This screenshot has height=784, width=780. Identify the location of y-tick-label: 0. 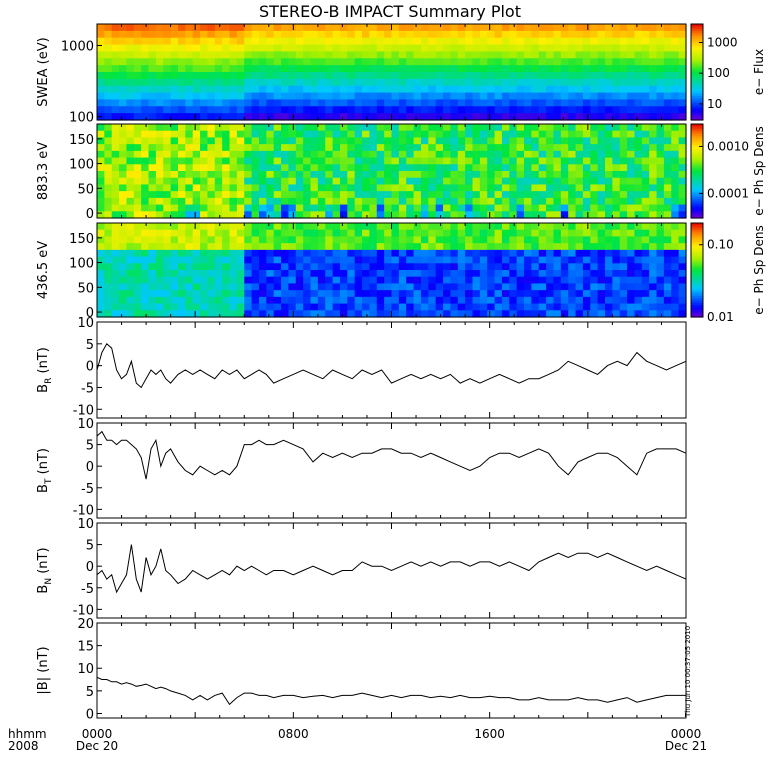
(90, 214).